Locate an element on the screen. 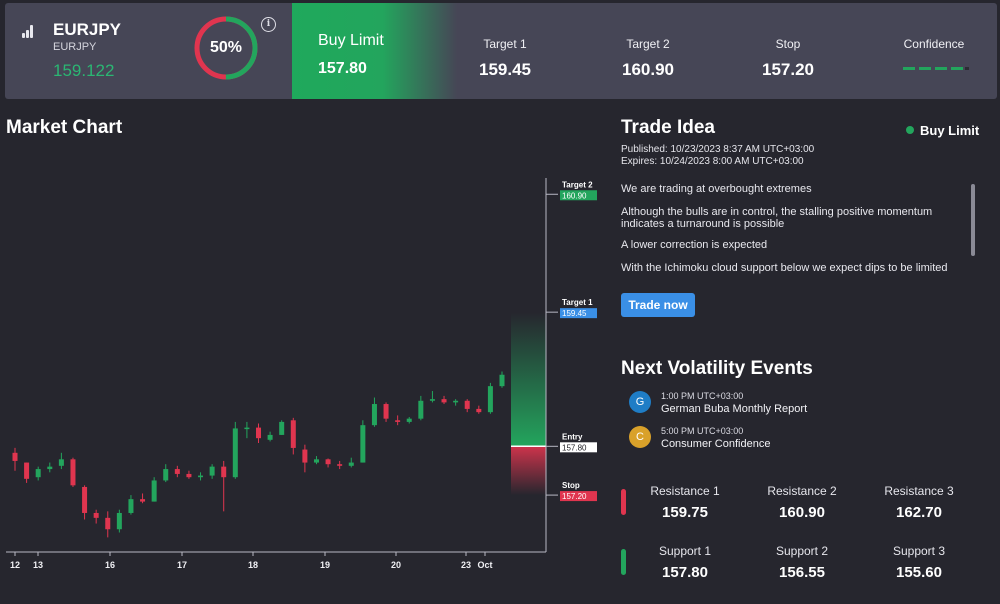  market-chart-title: Market Chart is located at coordinates (64, 127).